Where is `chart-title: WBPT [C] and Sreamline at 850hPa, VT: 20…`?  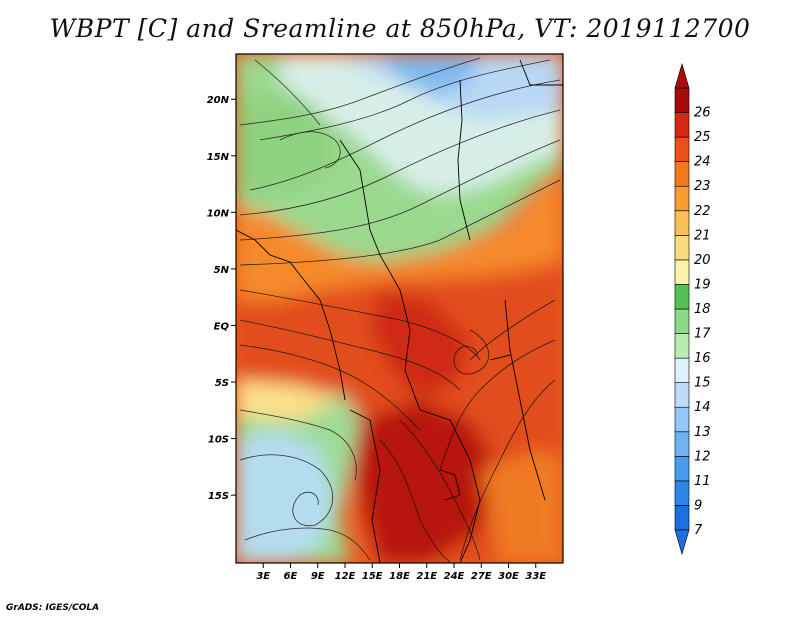 chart-title: WBPT [C] and Sreamline at 850hPa, VT: 20… is located at coordinates (400, 28).